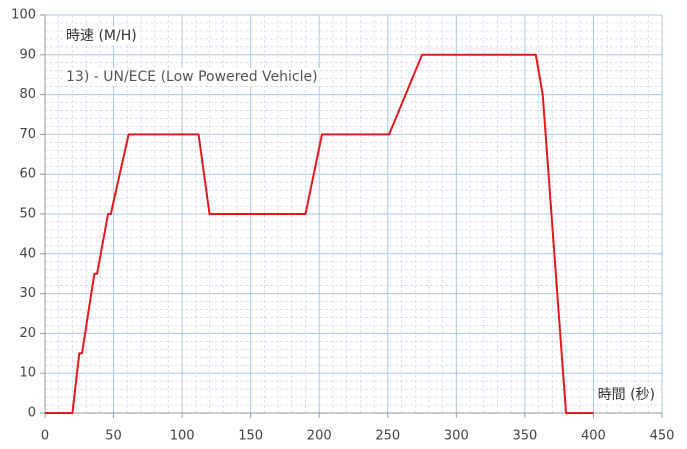 The image size is (687, 449). Describe the element at coordinates (27, 94) in the screenshot. I see `y-tick-label: 80` at that location.